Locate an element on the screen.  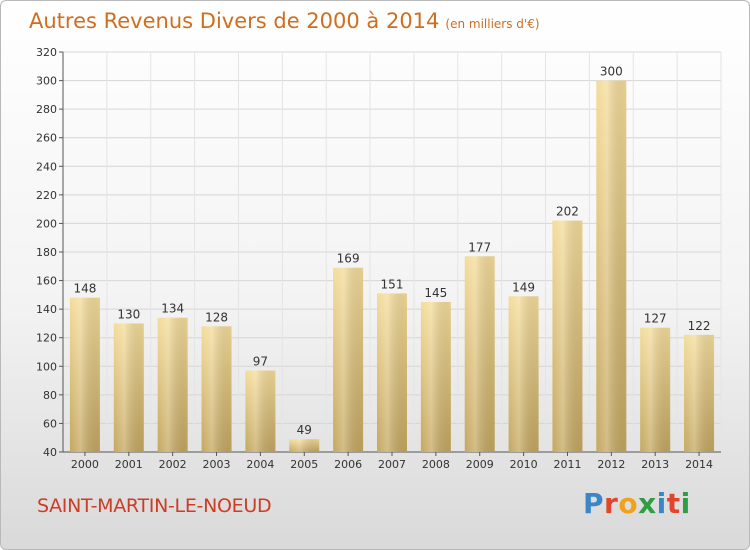
x-tick-label: 2002 is located at coordinates (173, 464).